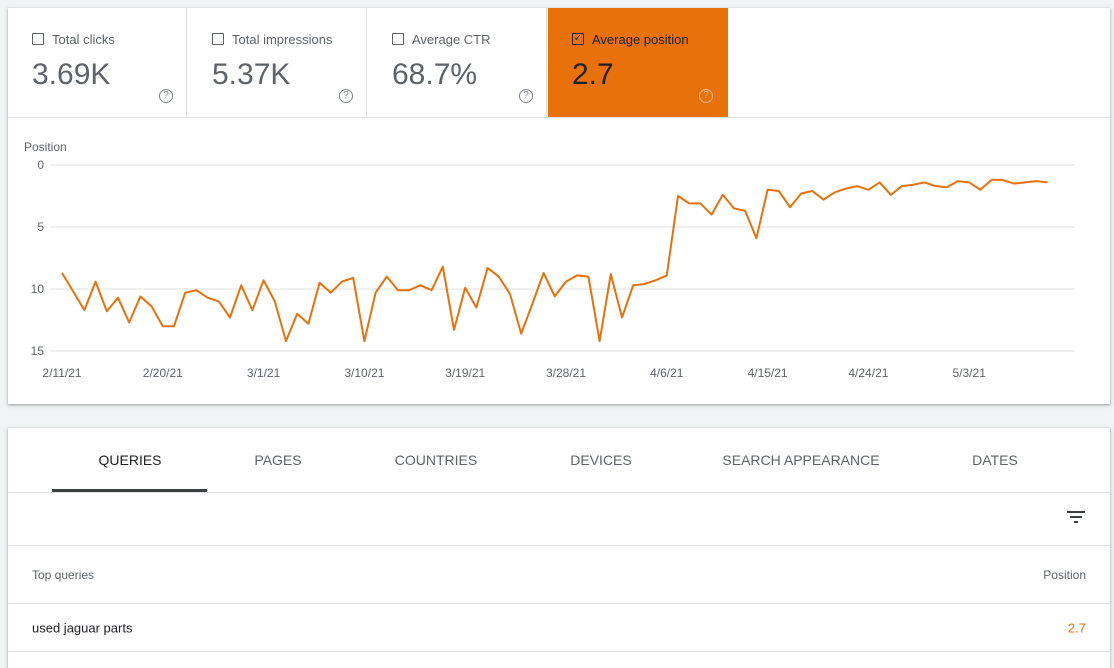 This screenshot has height=668, width=1114. What do you see at coordinates (40, 165) in the screenshot?
I see `y-tick-label: 0` at bounding box center [40, 165].